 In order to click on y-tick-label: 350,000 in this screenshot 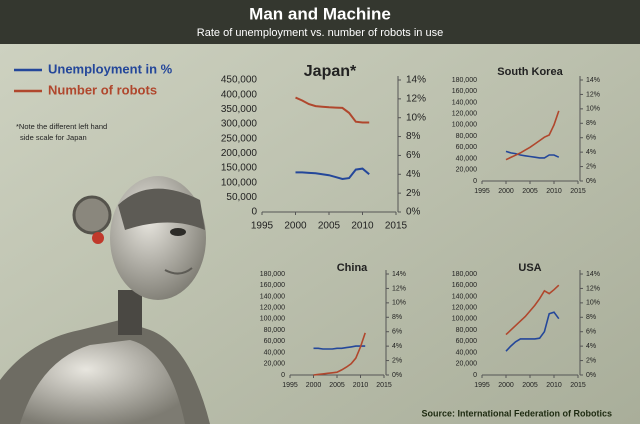, I will do `click(239, 109)`.